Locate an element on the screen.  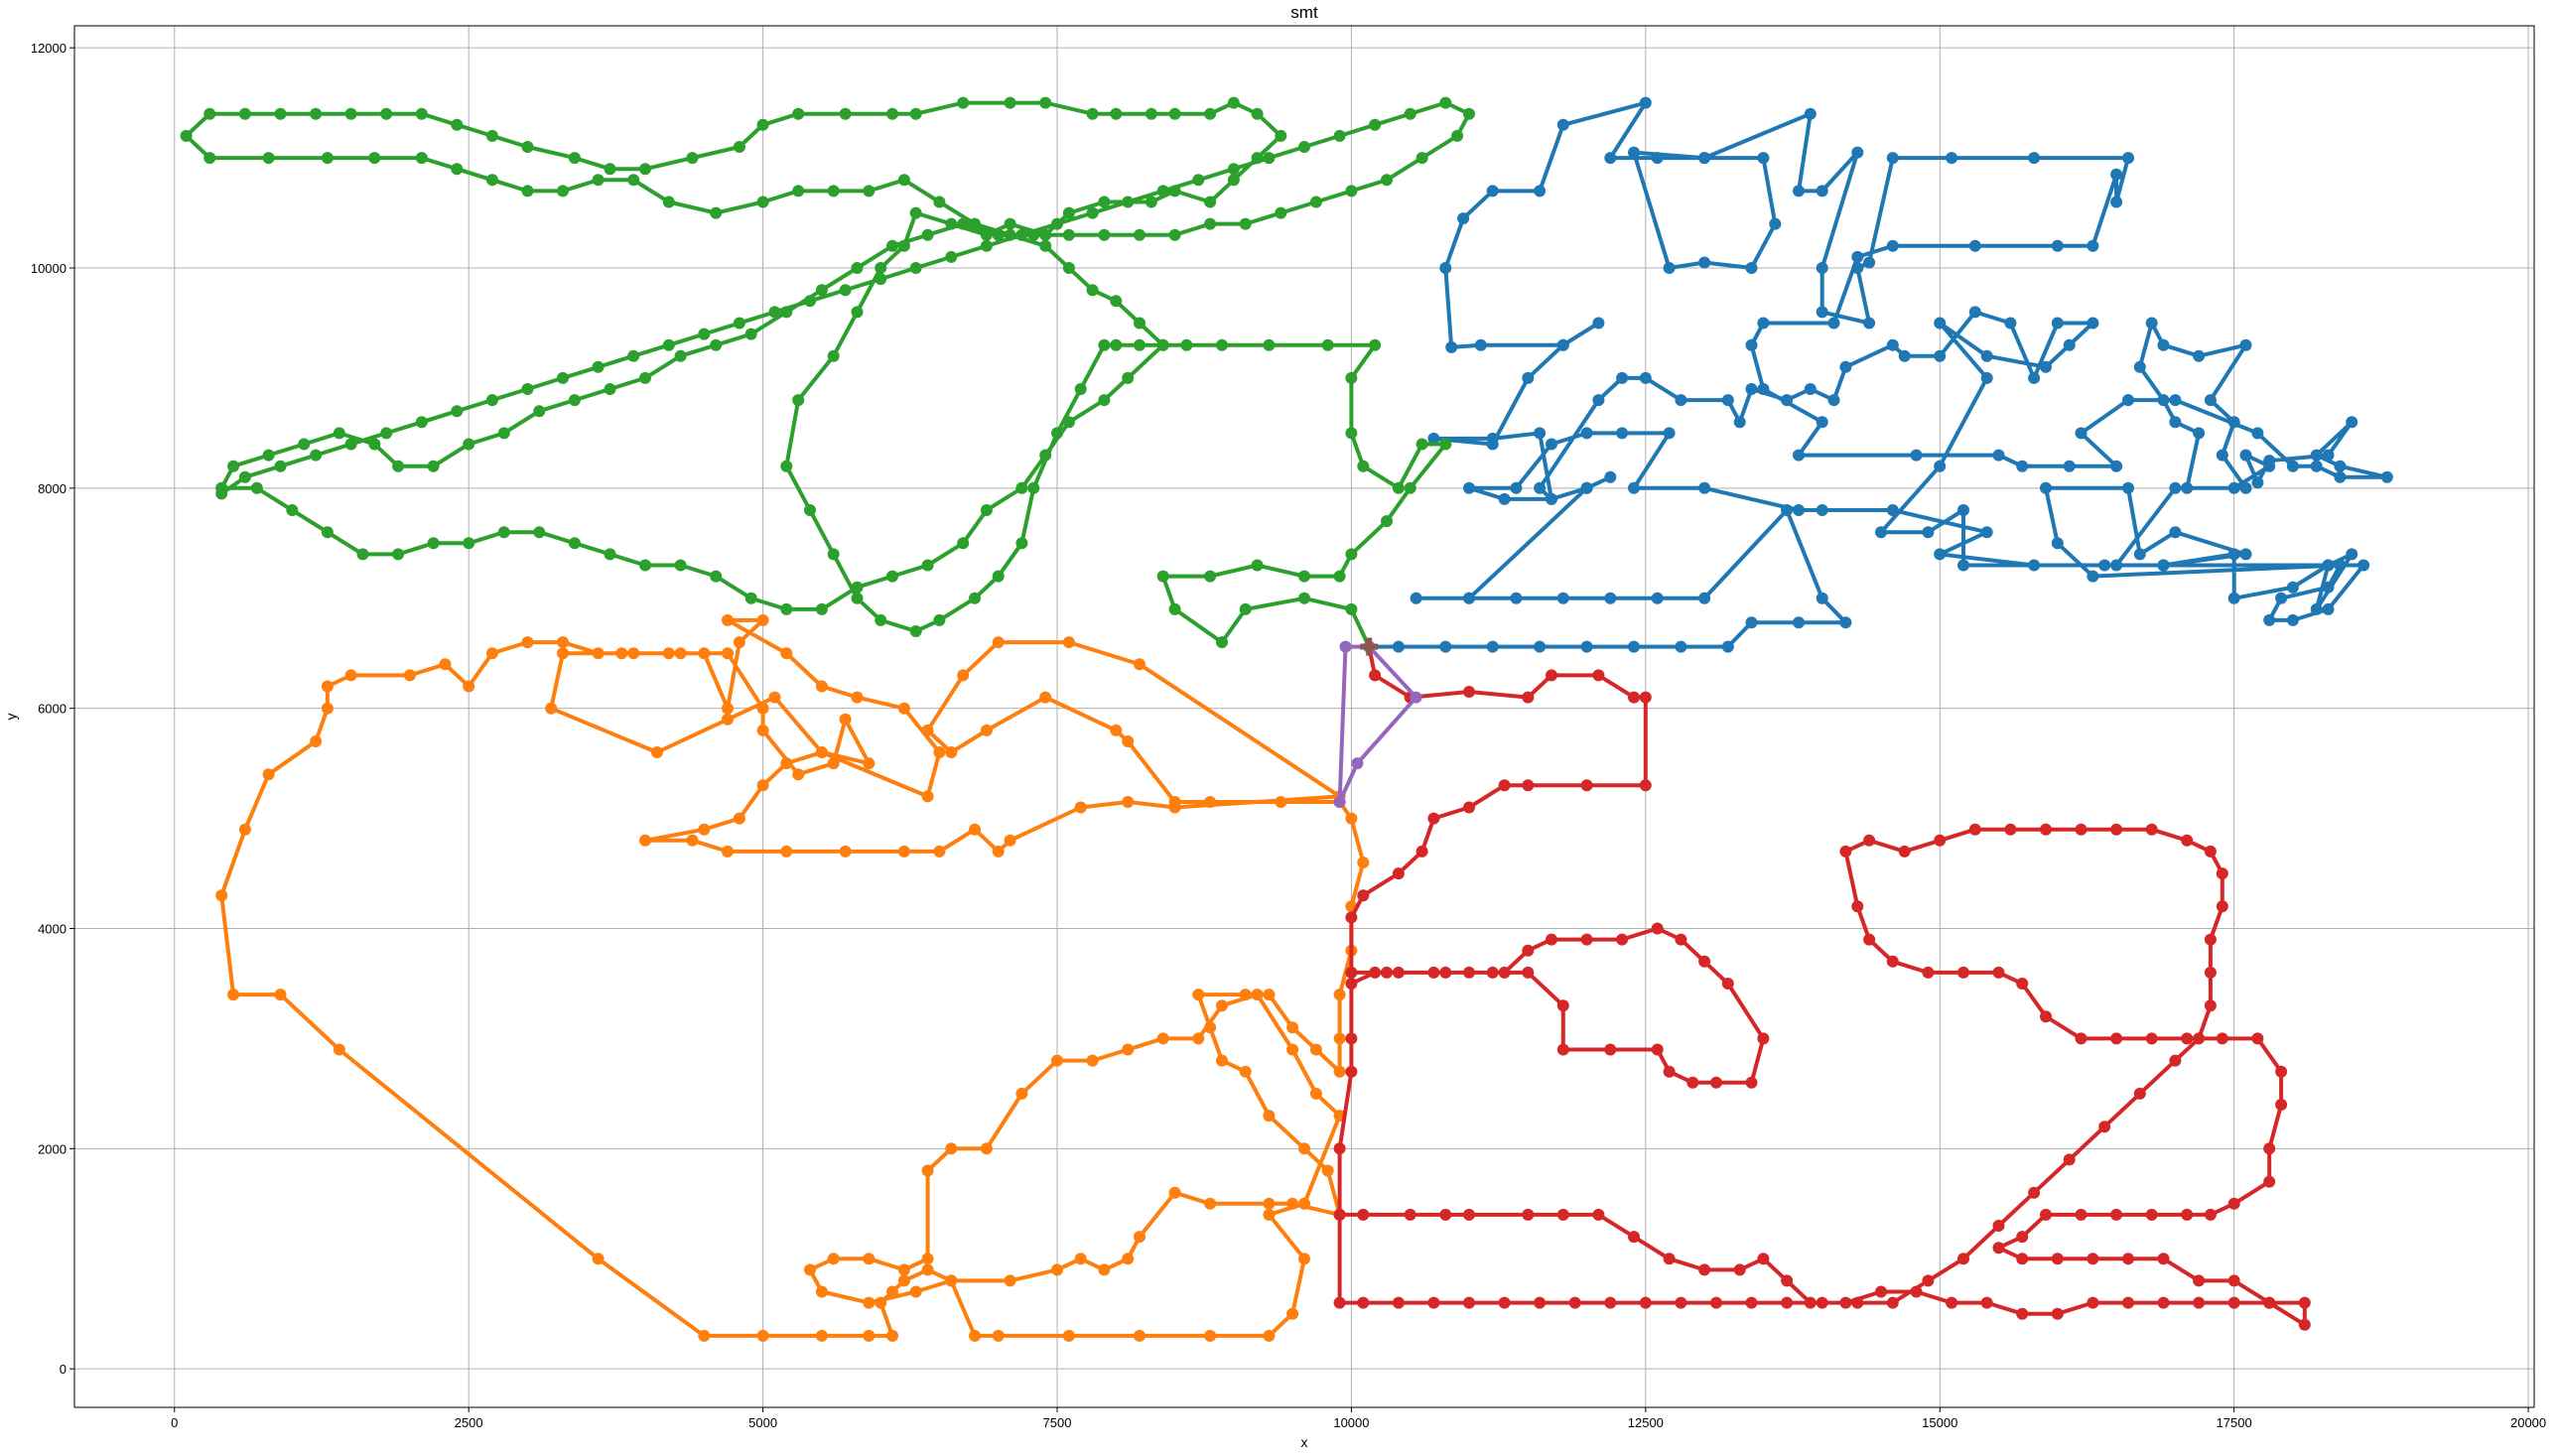
x-tick-label: 0 is located at coordinates (174, 1422).